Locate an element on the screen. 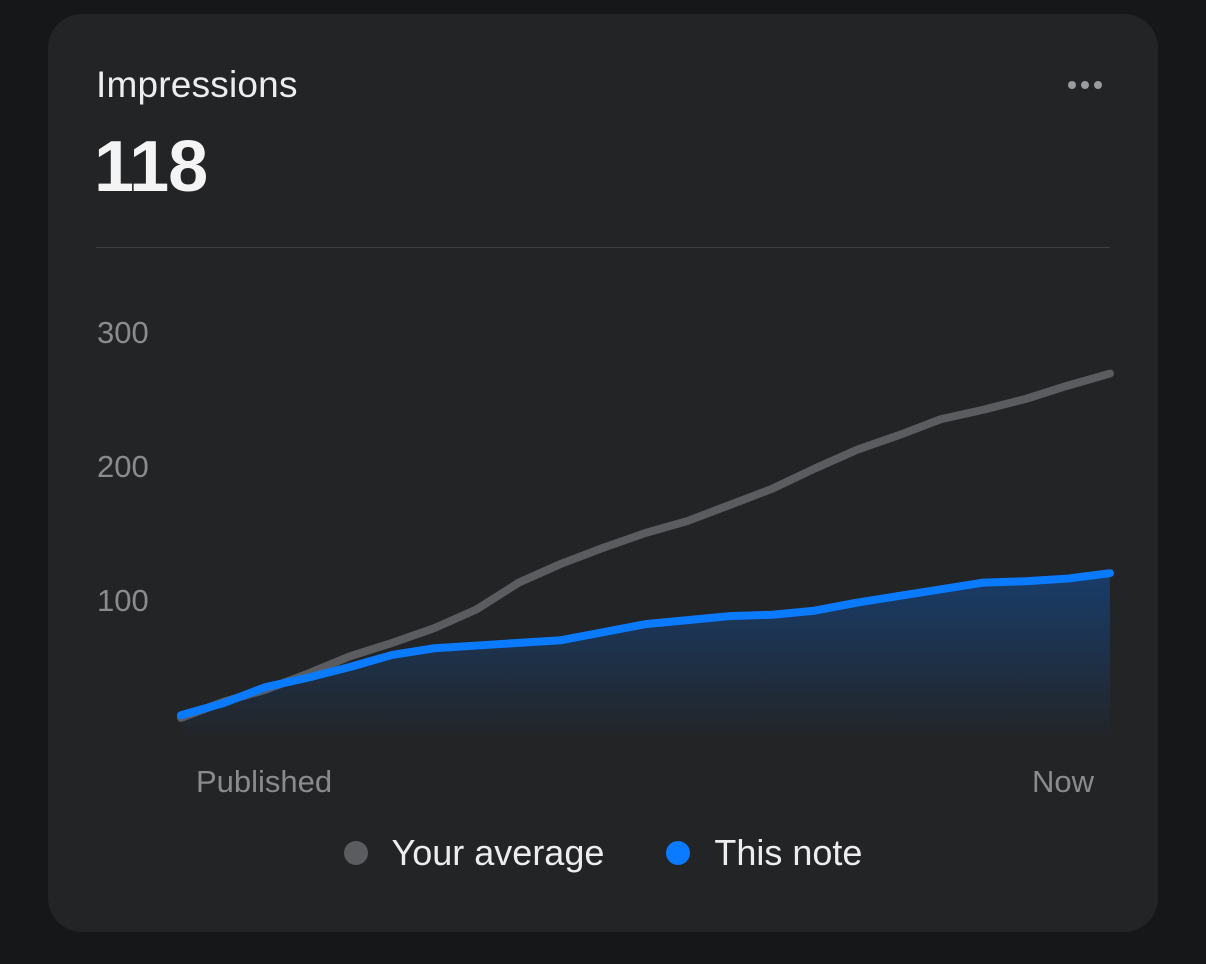 The width and height of the screenshot is (1206, 964). y-tick-label: 200 is located at coordinates (123, 466).